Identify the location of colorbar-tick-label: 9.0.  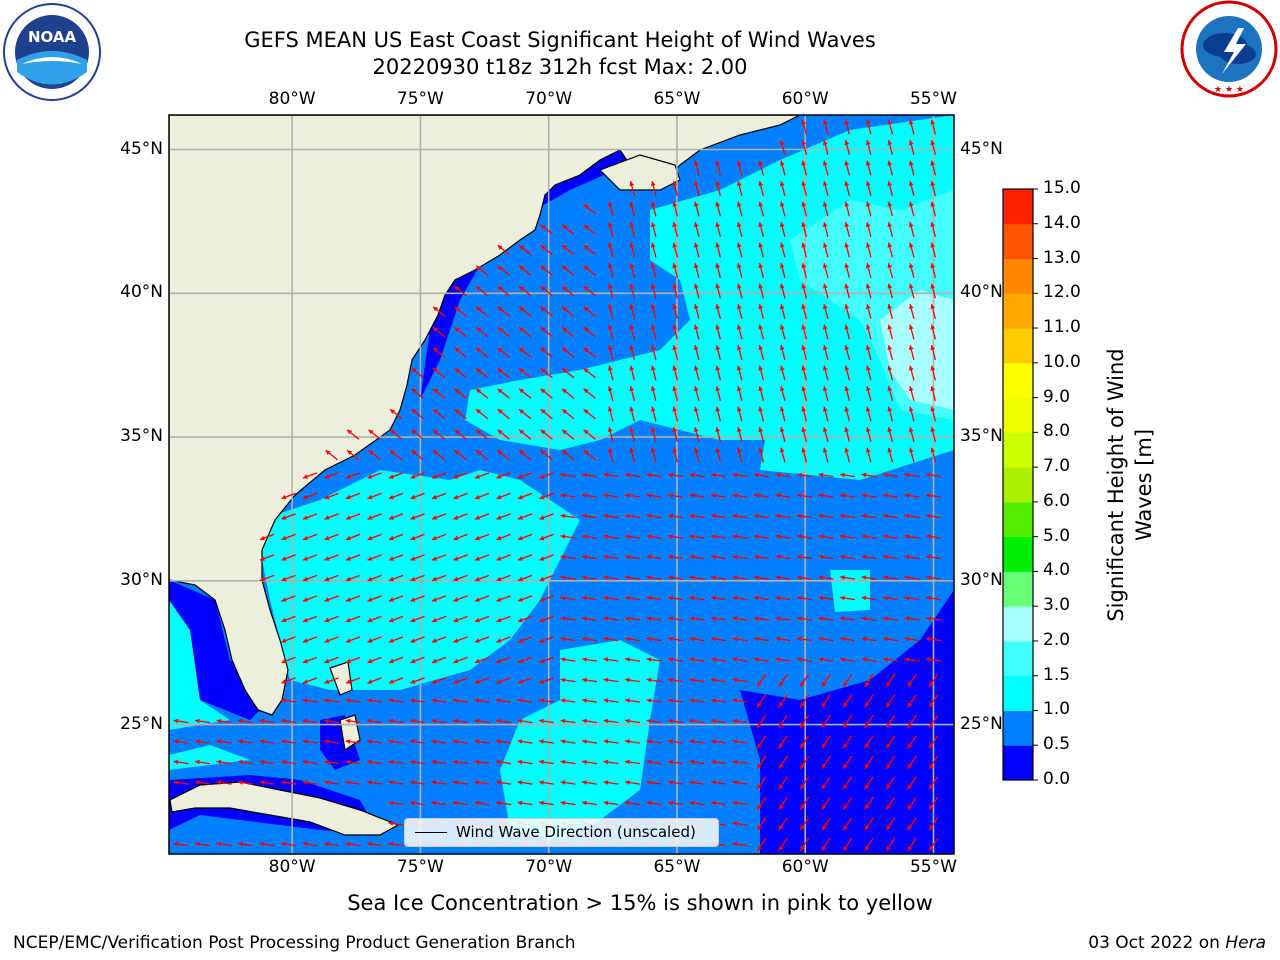
(1057, 396).